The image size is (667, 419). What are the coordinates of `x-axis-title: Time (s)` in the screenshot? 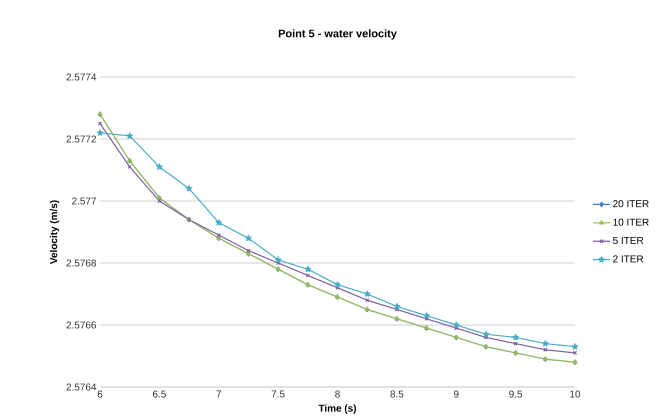 It's located at (337, 409).